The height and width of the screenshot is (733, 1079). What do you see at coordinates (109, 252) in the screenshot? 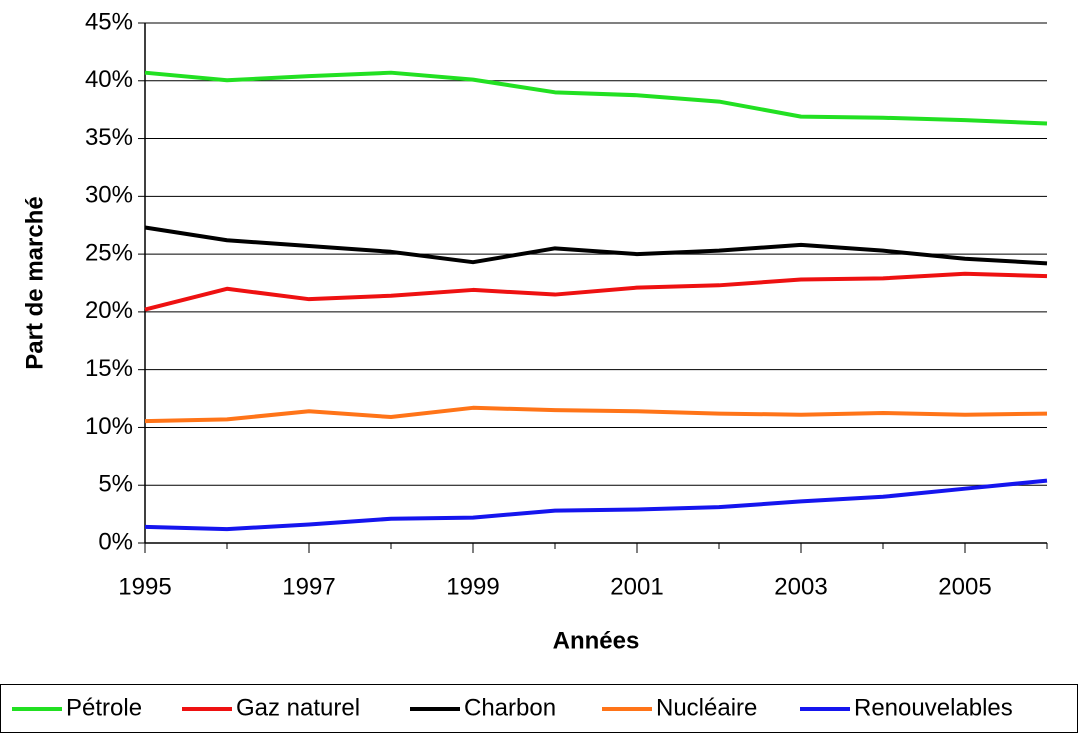
I see `y-tick-label: 25%` at bounding box center [109, 252].